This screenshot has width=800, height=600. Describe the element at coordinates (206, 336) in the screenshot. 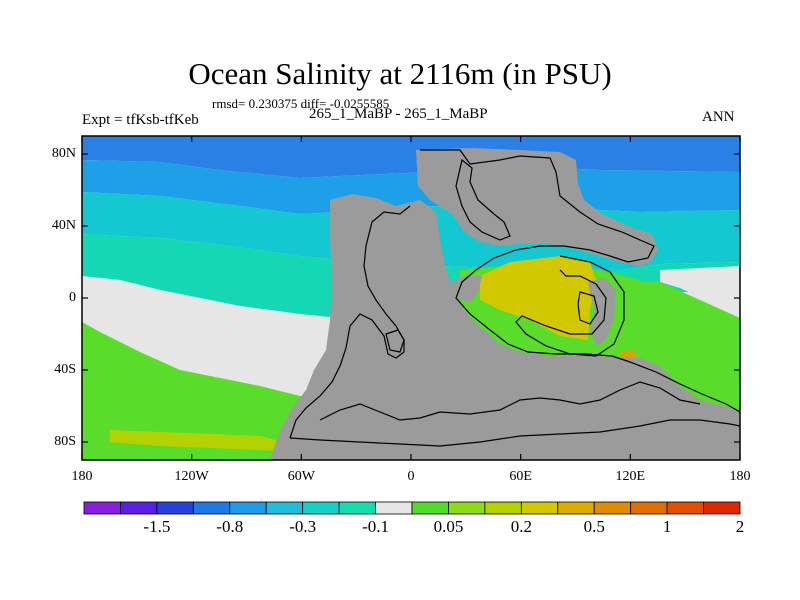

I see `neutral-south-pacific` at that location.